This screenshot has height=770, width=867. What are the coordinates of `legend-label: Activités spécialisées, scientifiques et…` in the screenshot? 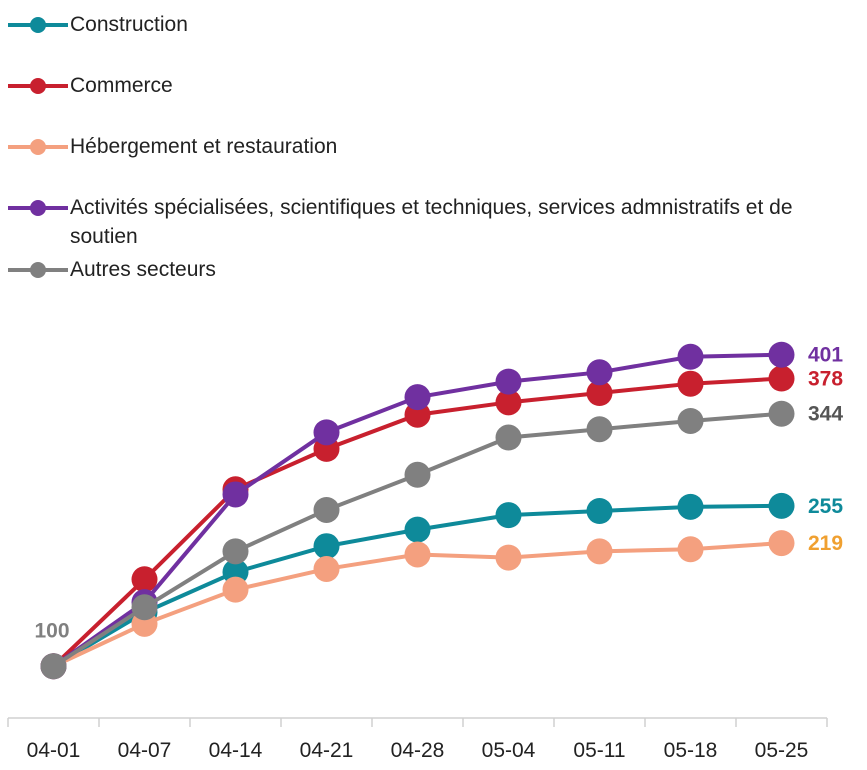 It's located at (431, 222).